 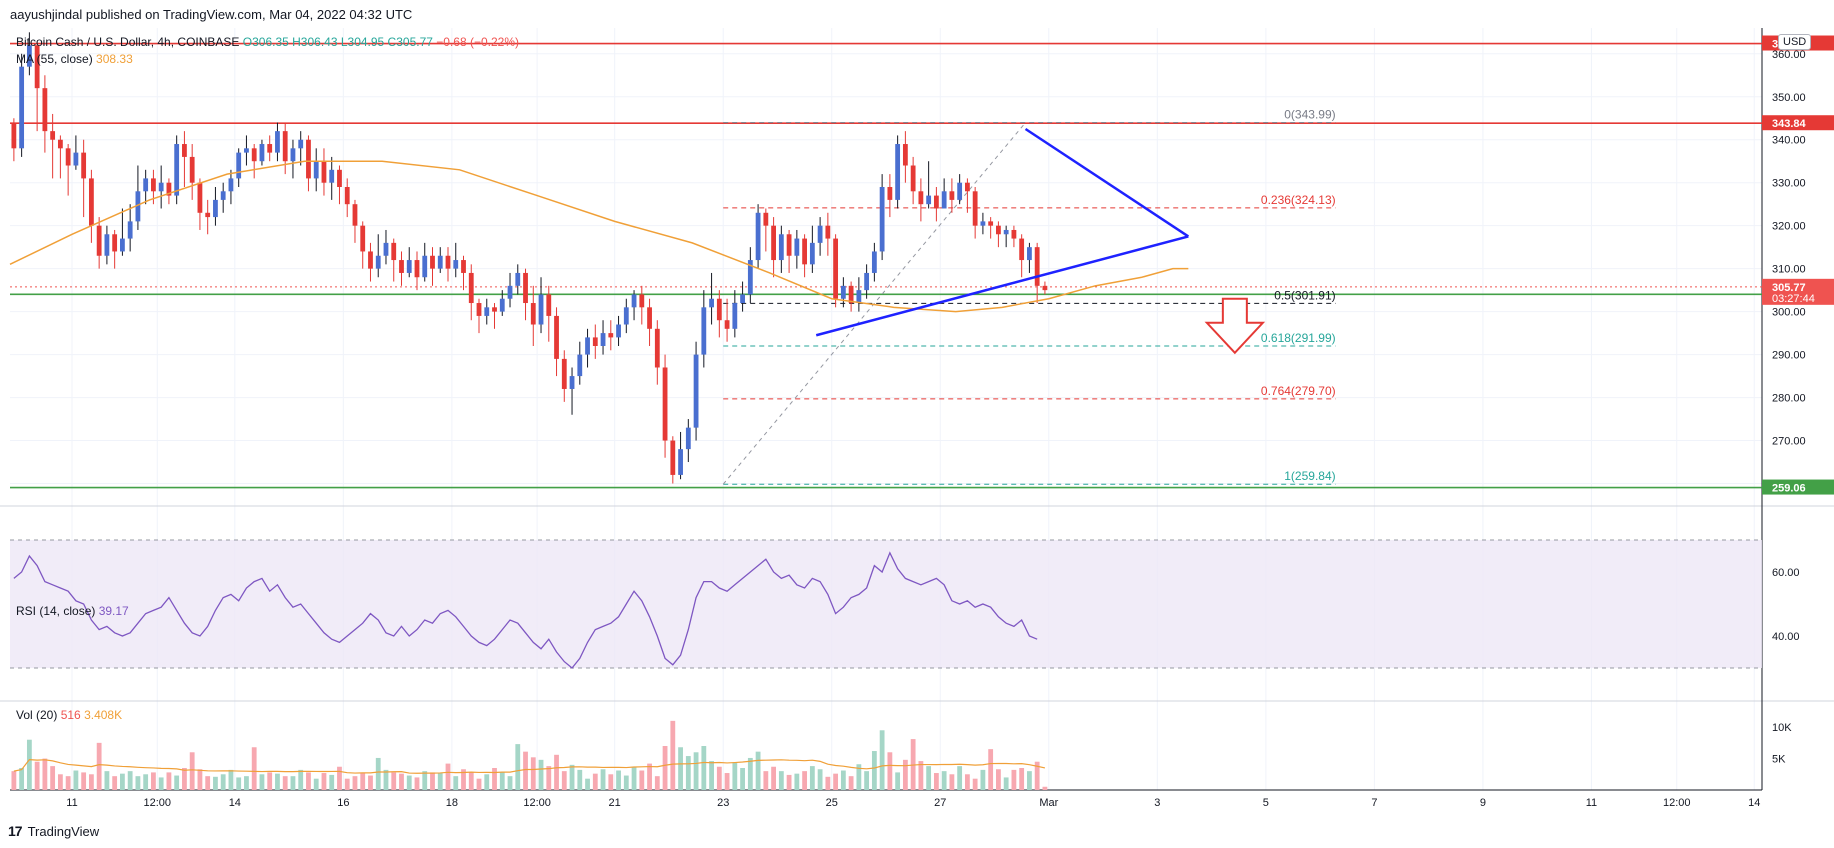 What do you see at coordinates (1789, 399) in the screenshot?
I see `y-tick-label: 280.00` at bounding box center [1789, 399].